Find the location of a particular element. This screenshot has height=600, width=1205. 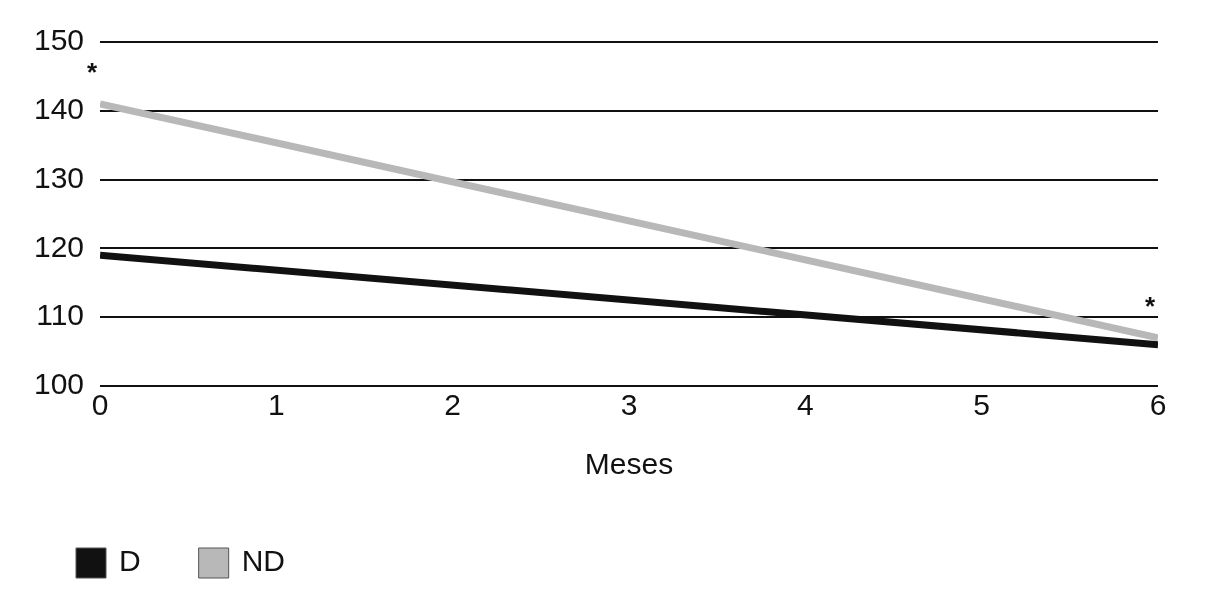

y-tick-label: 120 is located at coordinates (59, 246).